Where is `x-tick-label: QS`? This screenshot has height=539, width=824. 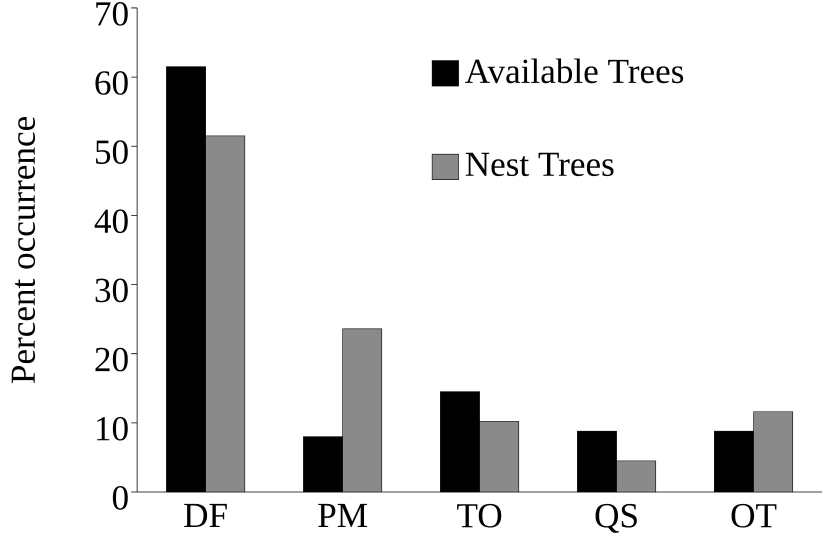
x-tick-label: QS is located at coordinates (616, 518).